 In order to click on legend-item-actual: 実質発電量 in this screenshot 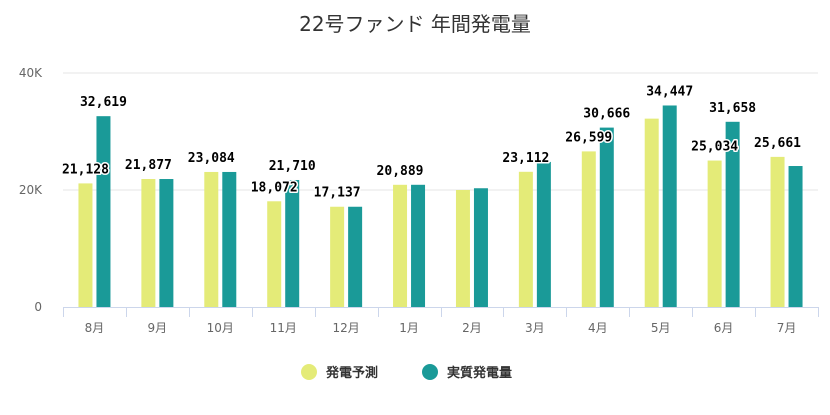, I will do `click(467, 372)`.